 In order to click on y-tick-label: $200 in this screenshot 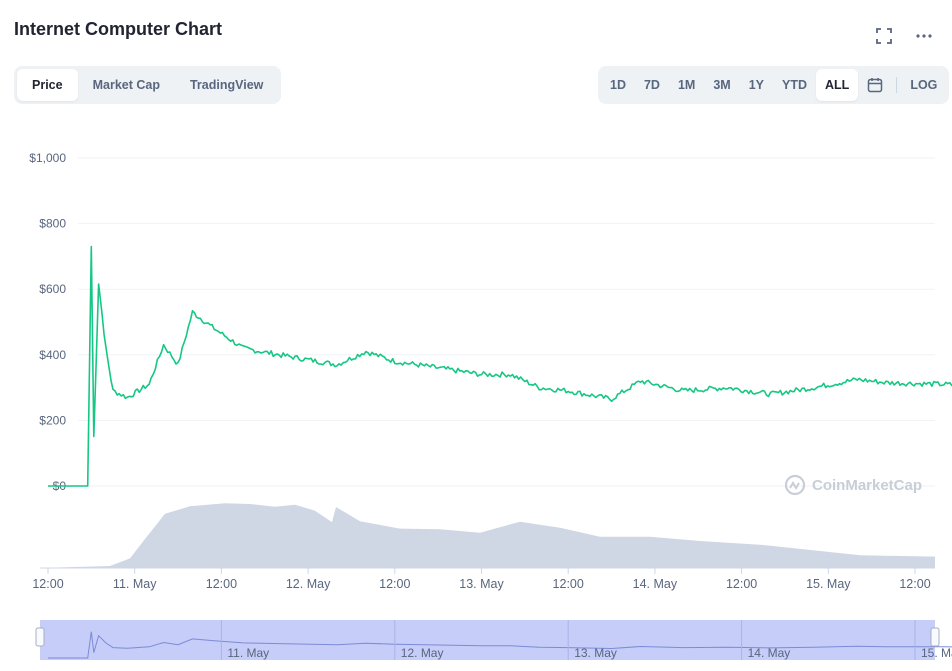, I will do `click(52, 420)`.